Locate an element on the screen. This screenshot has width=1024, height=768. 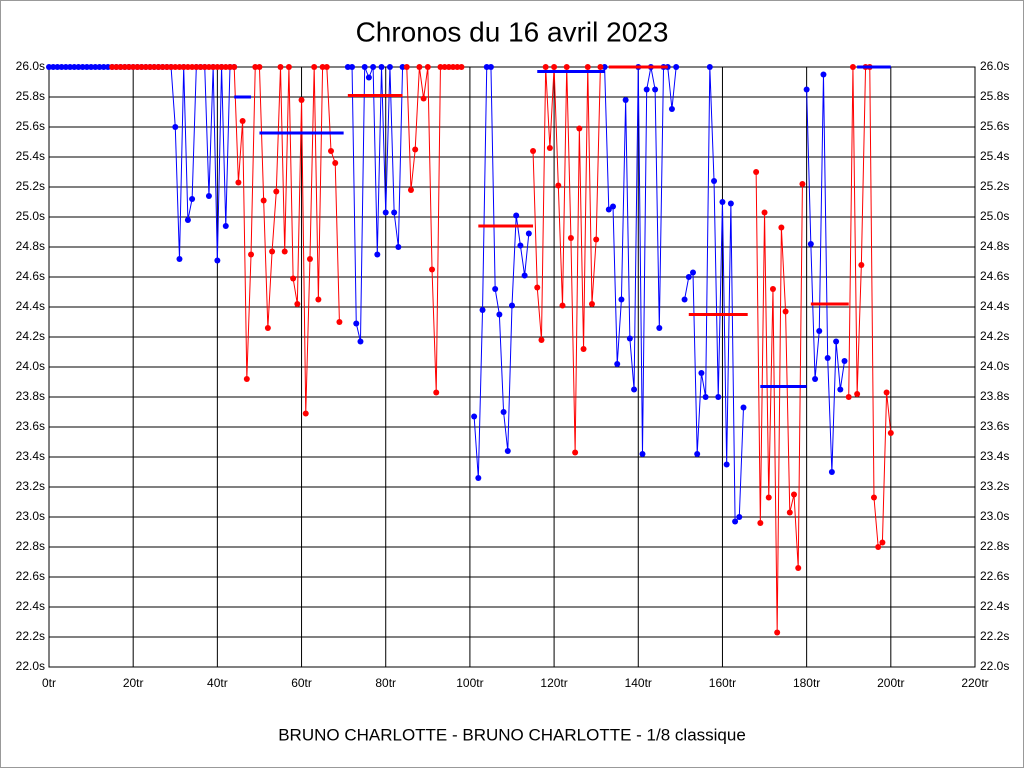
y2-tick-label: 23.8s is located at coordinates (994, 396).